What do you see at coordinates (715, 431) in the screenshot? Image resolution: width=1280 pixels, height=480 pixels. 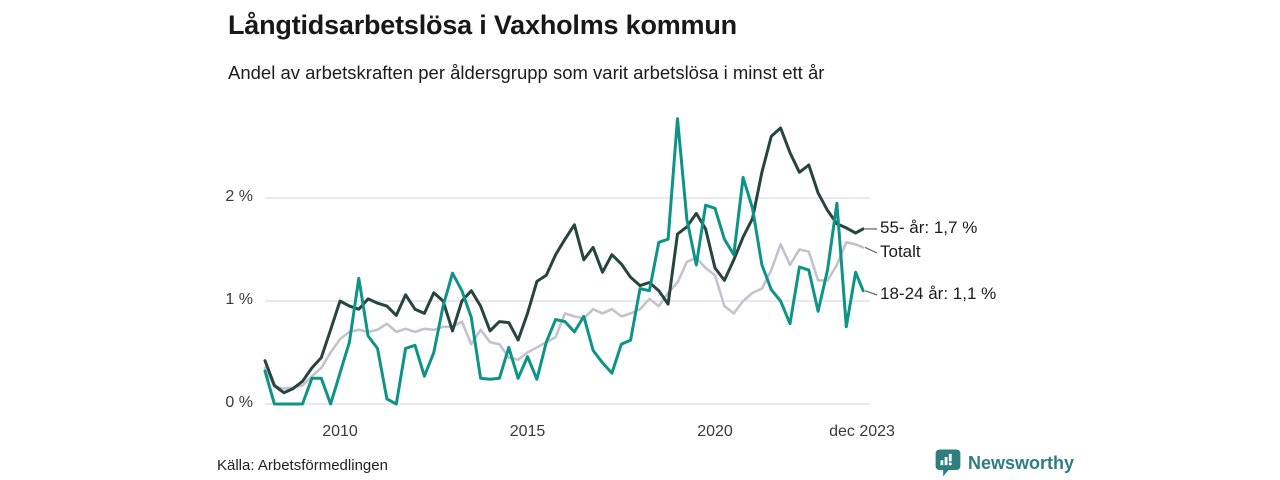 I see `x-axis-tick: 2020` at bounding box center [715, 431].